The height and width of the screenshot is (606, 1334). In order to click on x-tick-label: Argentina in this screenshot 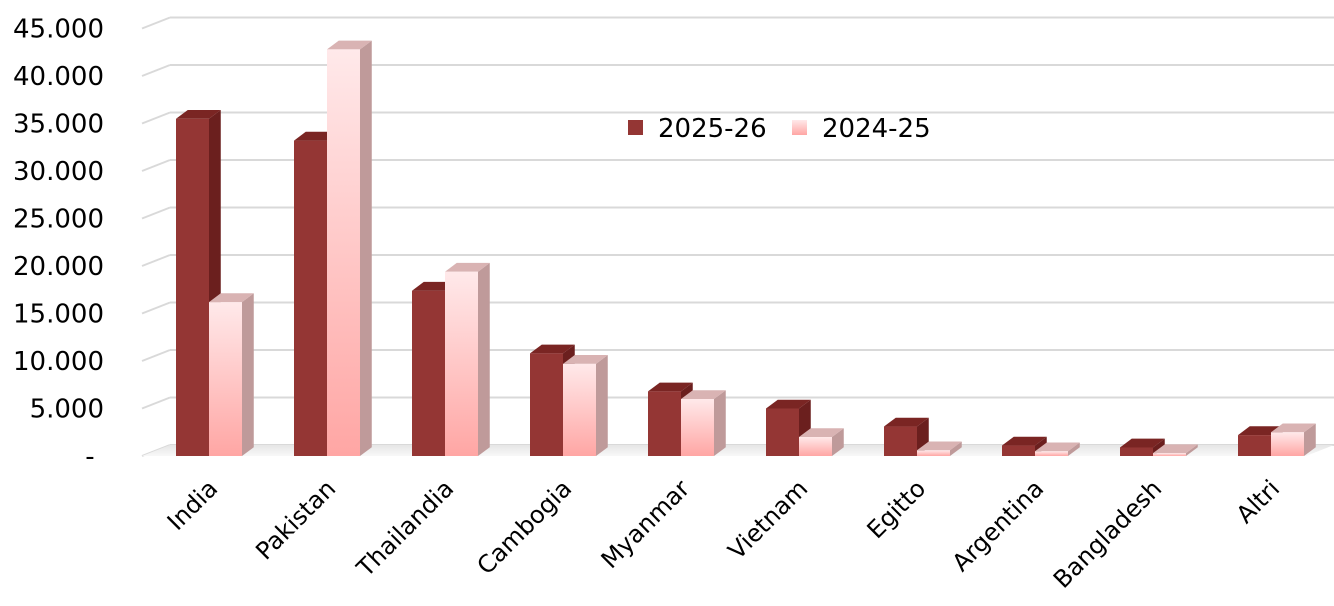, I will do `click(998, 525)`.